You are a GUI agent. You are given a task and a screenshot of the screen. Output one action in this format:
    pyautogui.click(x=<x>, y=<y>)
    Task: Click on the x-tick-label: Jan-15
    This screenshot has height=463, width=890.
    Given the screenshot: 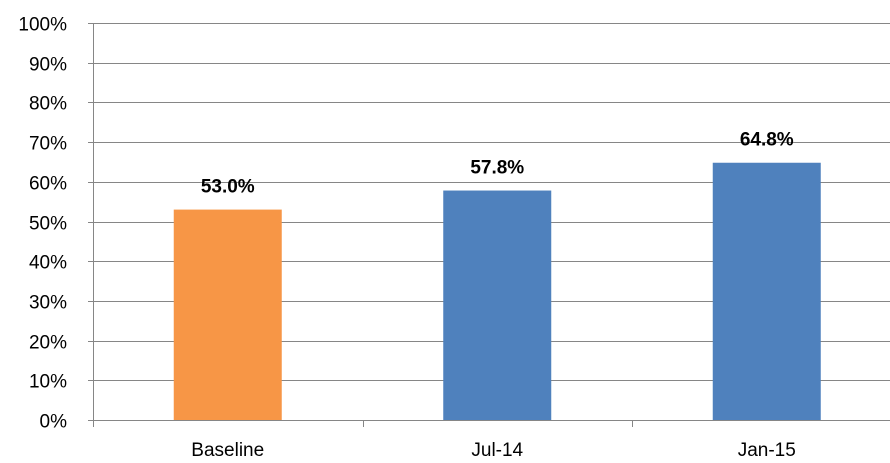 What is the action you would take?
    pyautogui.click(x=767, y=450)
    